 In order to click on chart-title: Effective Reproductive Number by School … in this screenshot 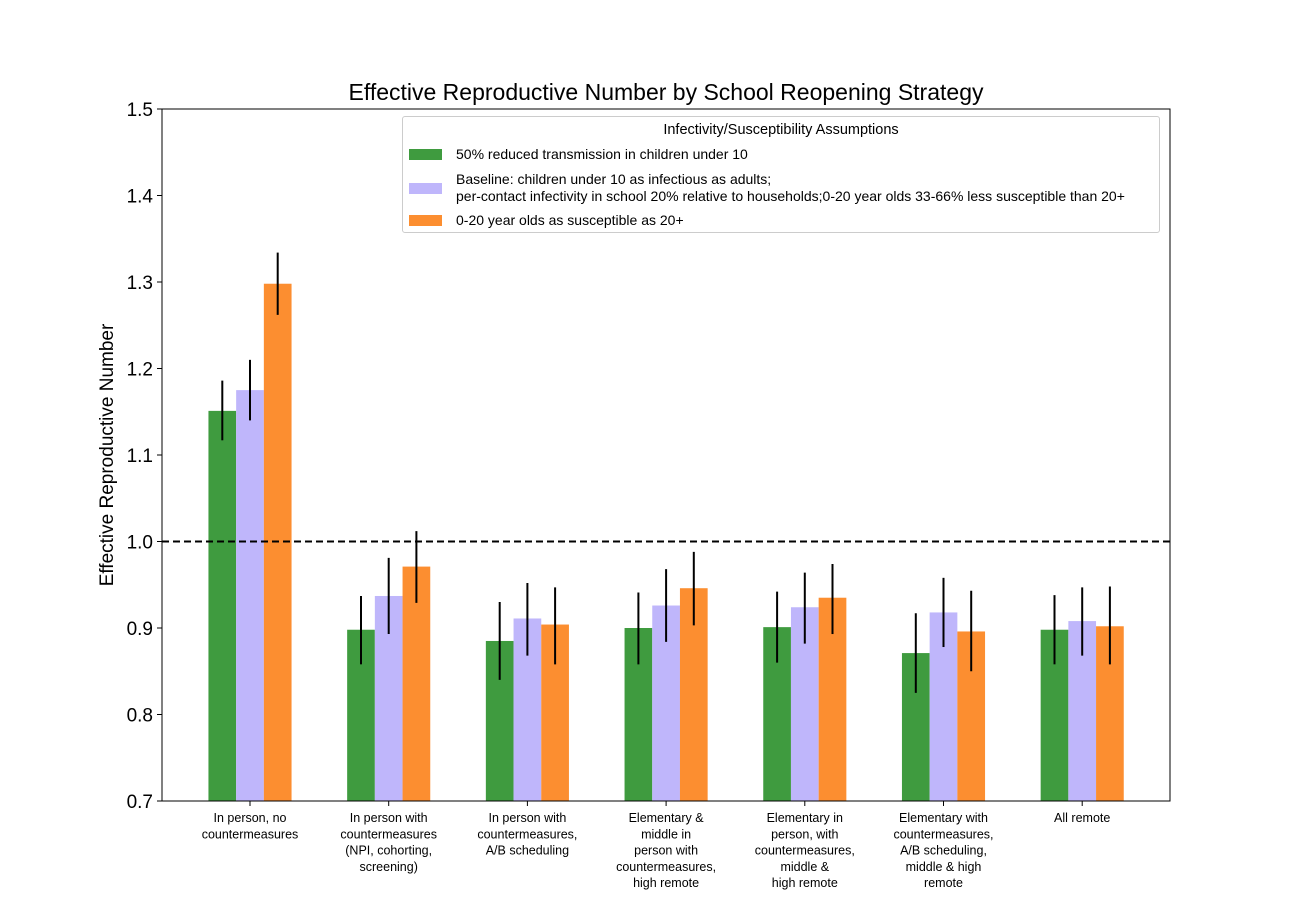, I will do `click(666, 92)`.